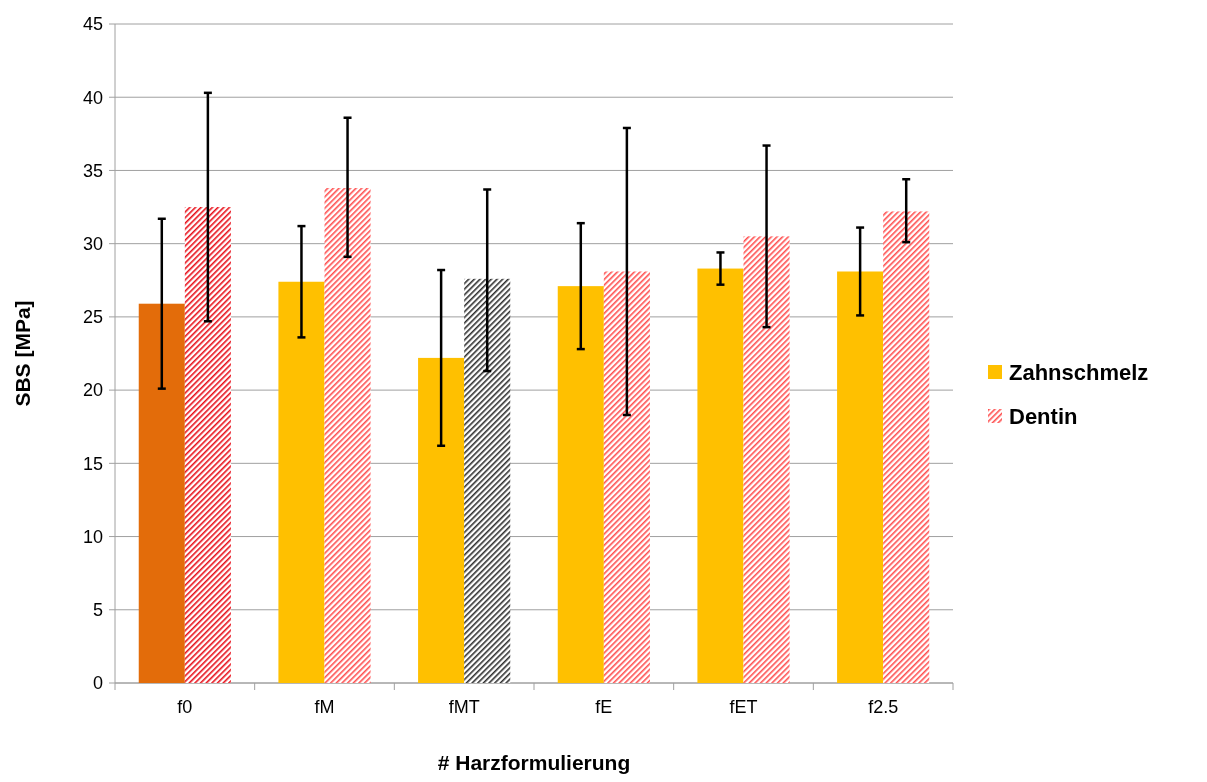  I want to click on x-tick-label: fE, so click(604, 707).